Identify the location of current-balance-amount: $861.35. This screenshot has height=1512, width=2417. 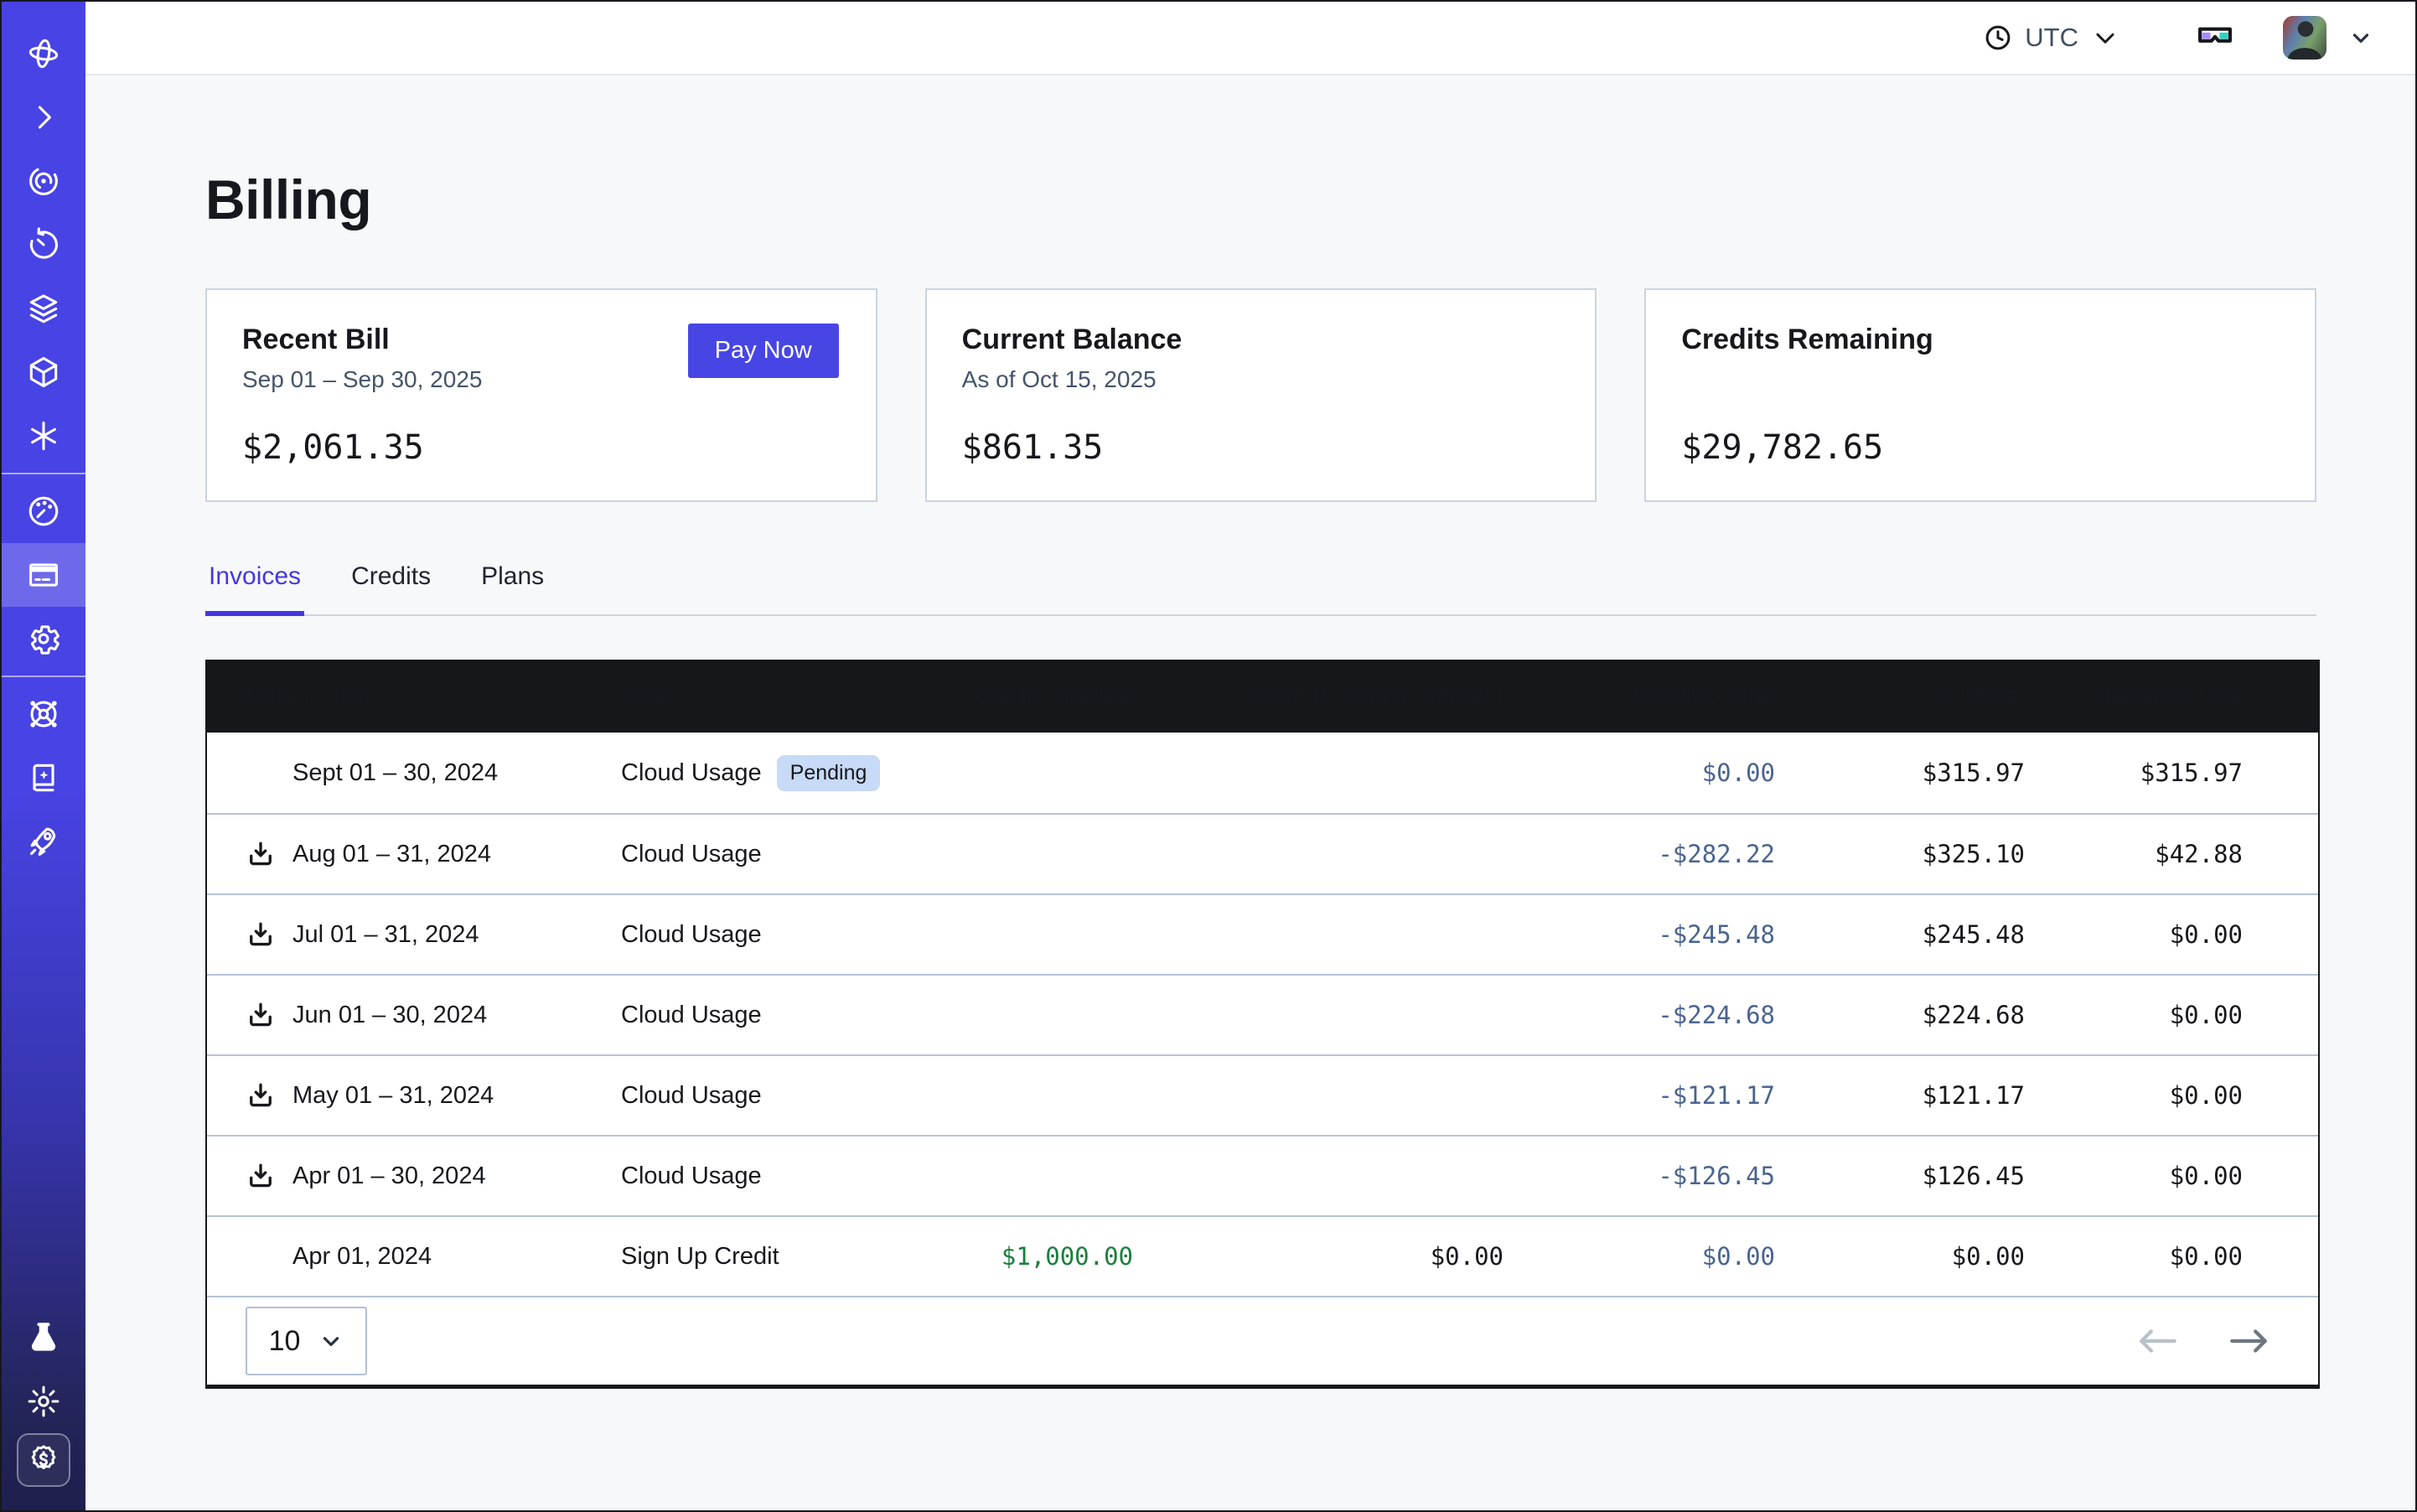
(1032, 447).